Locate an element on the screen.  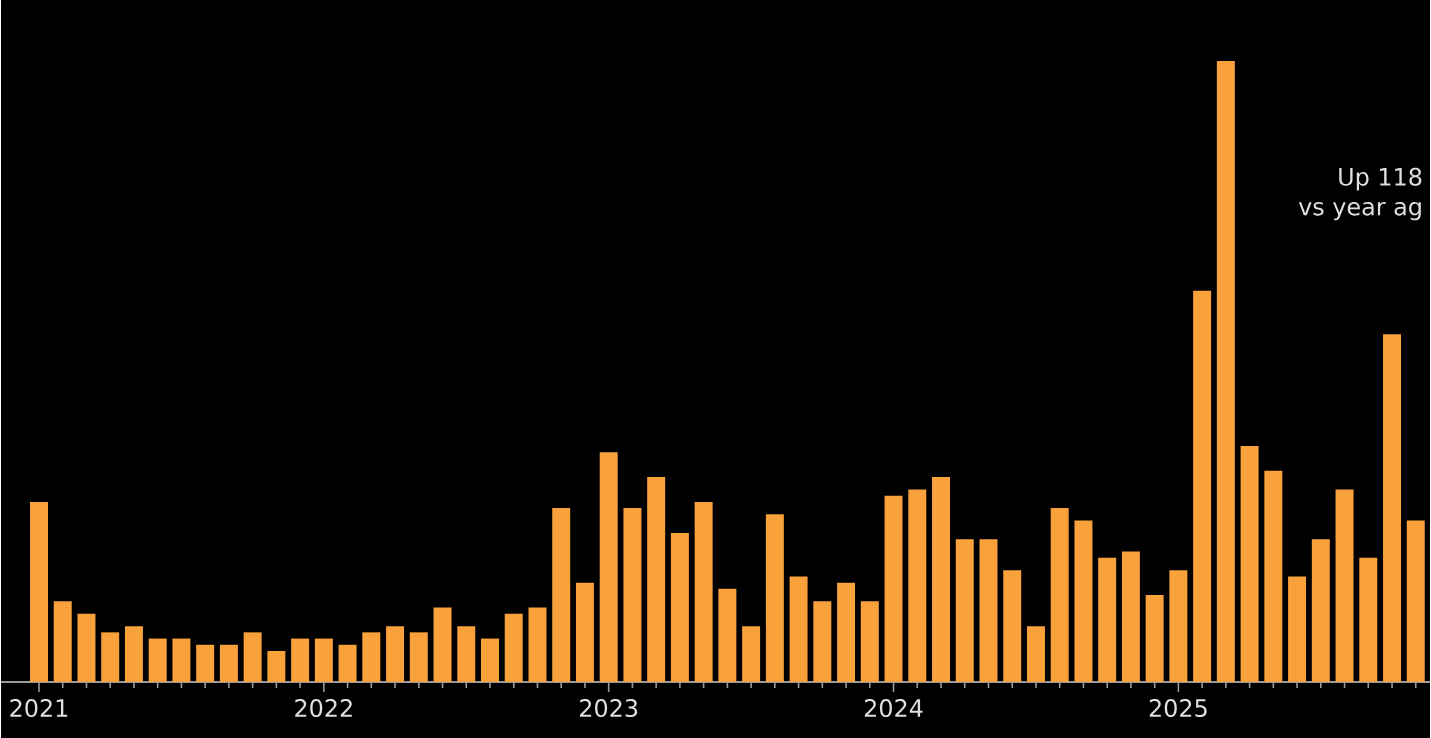
x-tick-label: 2025 is located at coordinates (1178, 708).